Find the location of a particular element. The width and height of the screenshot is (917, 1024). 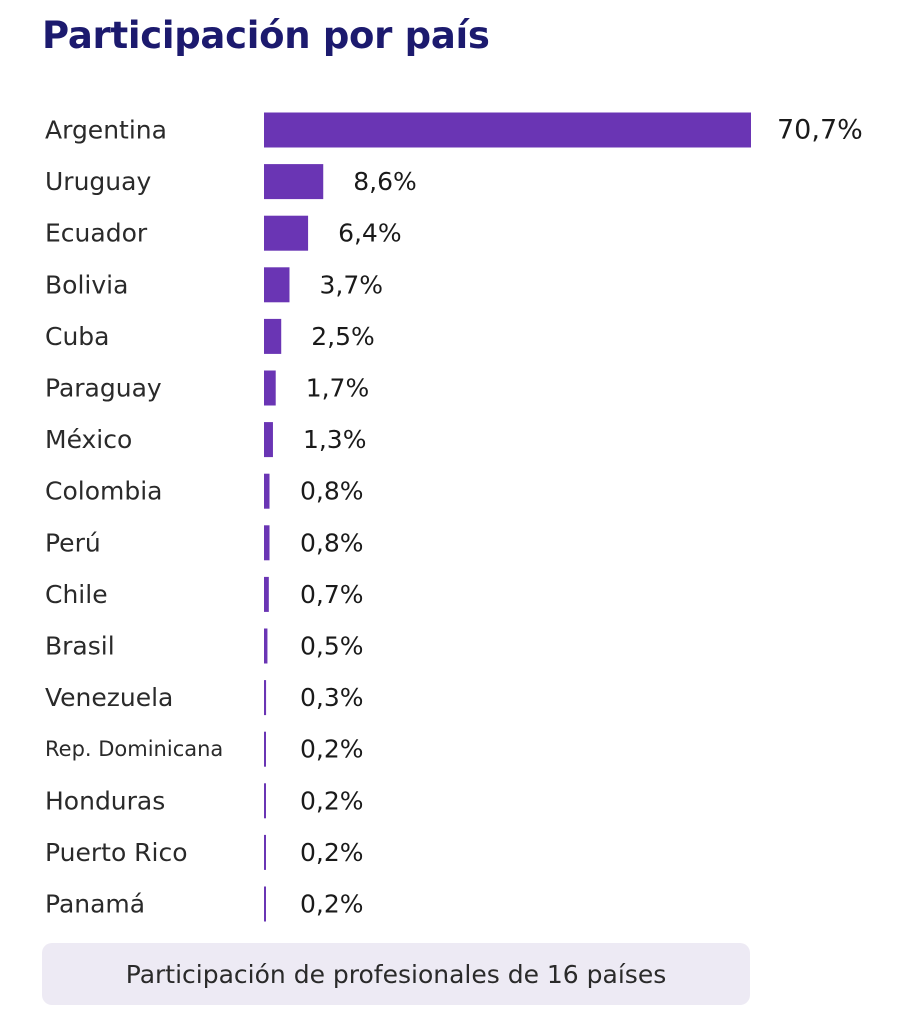

bar-ecuador is located at coordinates (286, 233).